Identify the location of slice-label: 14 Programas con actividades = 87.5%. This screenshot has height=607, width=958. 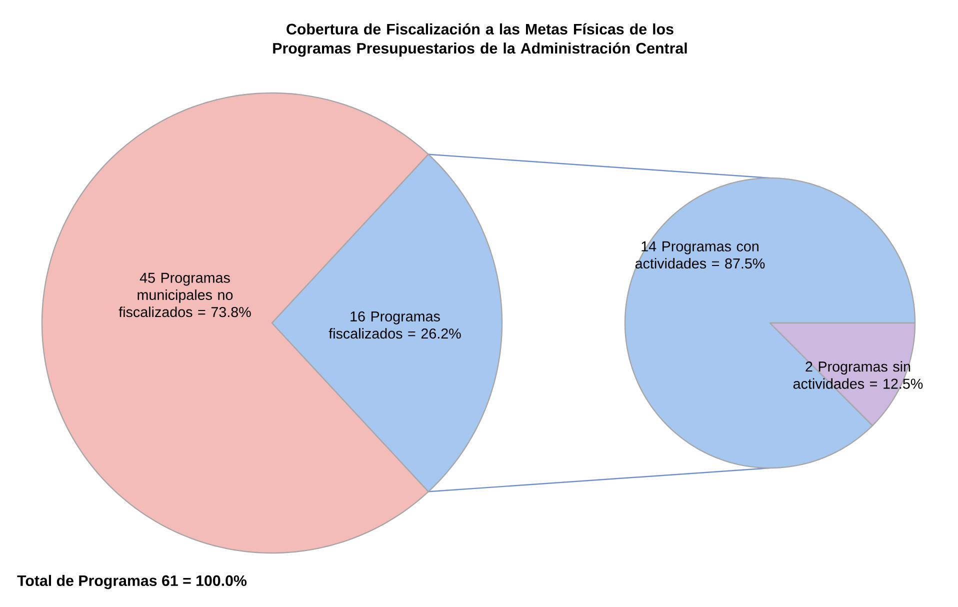
(700, 255).